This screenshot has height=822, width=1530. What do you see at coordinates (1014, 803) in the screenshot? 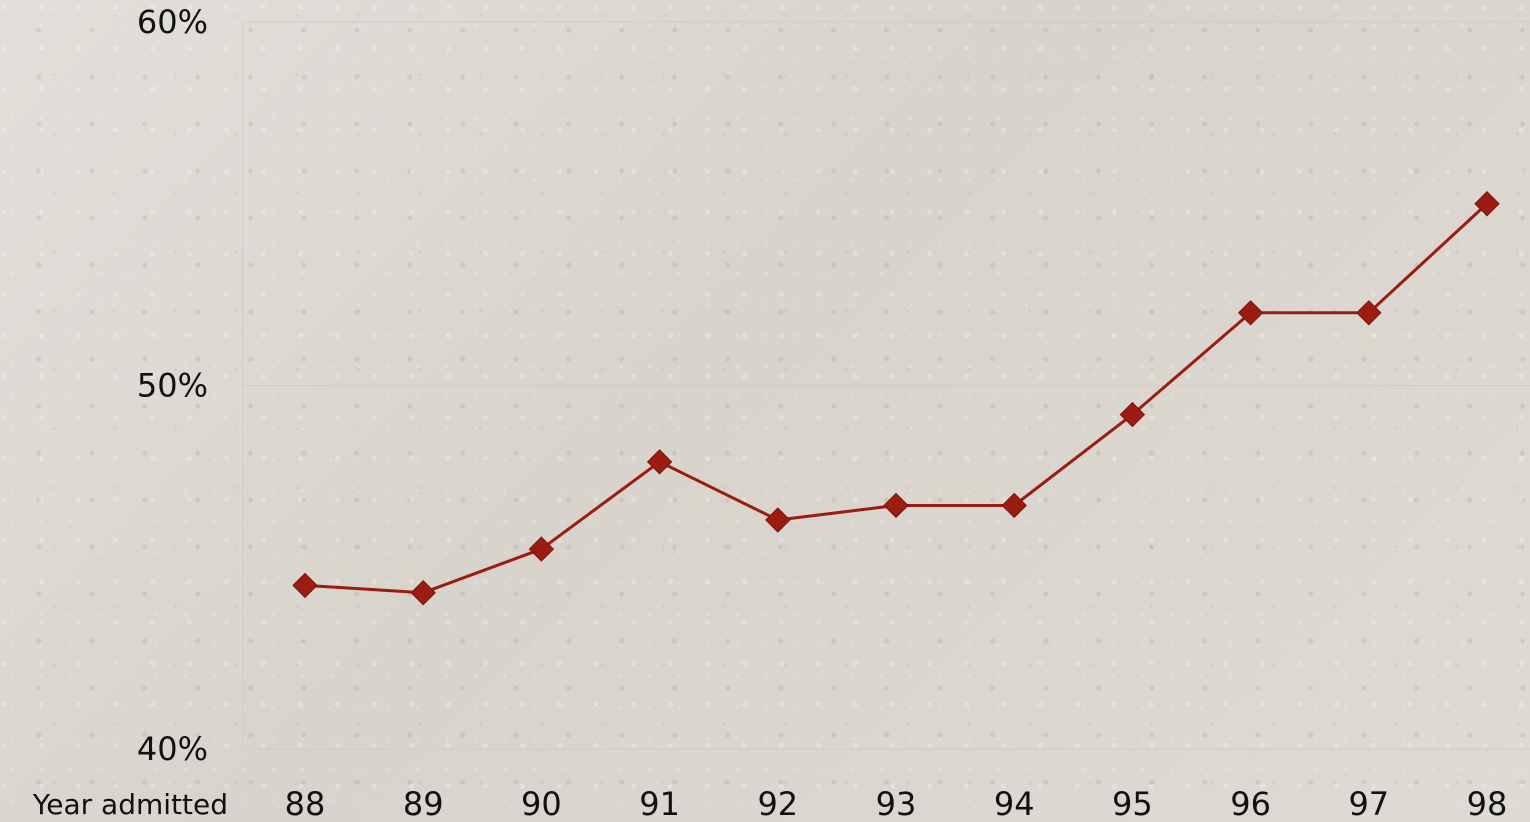
I see `x-tick-label: 94` at bounding box center [1014, 803].